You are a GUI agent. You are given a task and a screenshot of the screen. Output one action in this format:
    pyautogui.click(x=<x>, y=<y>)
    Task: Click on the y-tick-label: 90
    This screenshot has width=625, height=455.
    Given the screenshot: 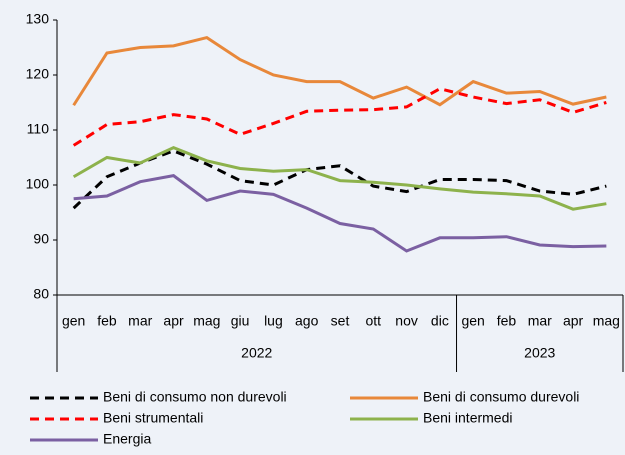 What is the action you would take?
    pyautogui.click(x=41, y=239)
    